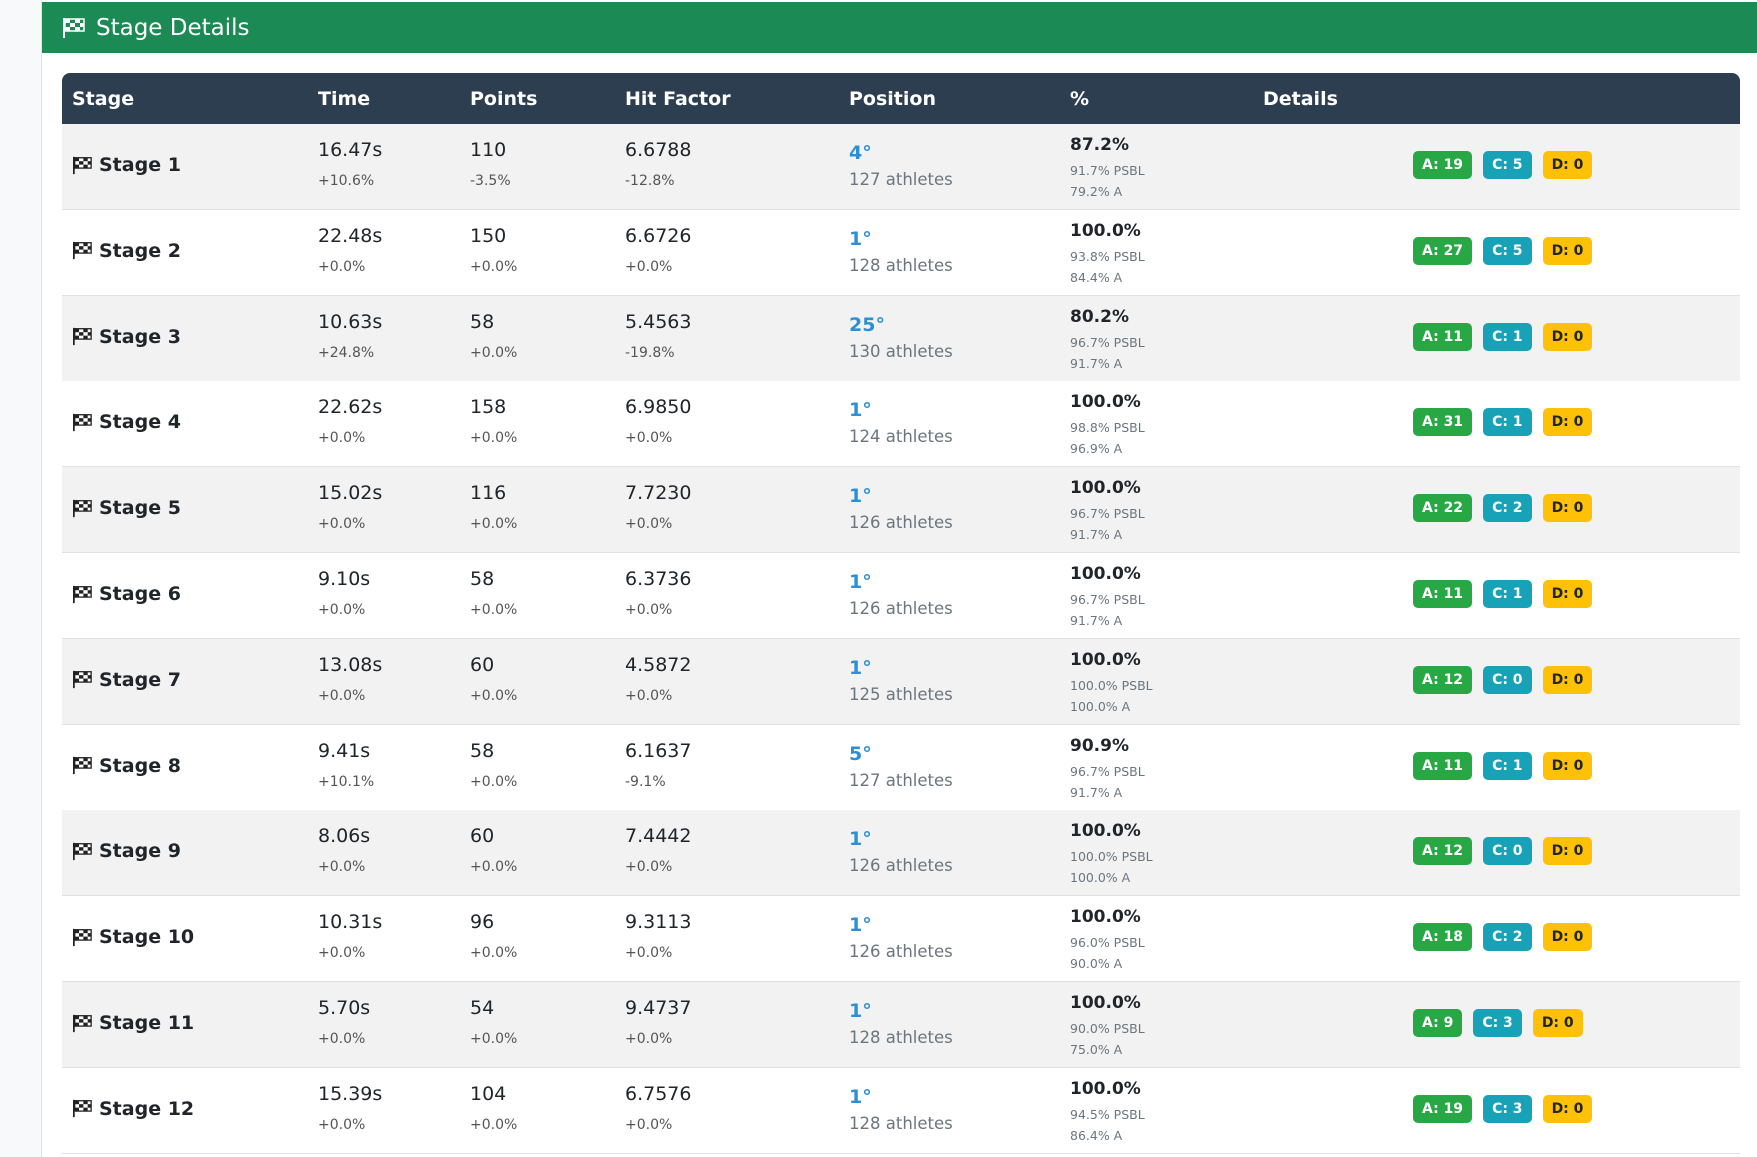  Describe the element at coordinates (658, 235) in the screenshot. I see `hit-factor-value: 6.6726` at that location.